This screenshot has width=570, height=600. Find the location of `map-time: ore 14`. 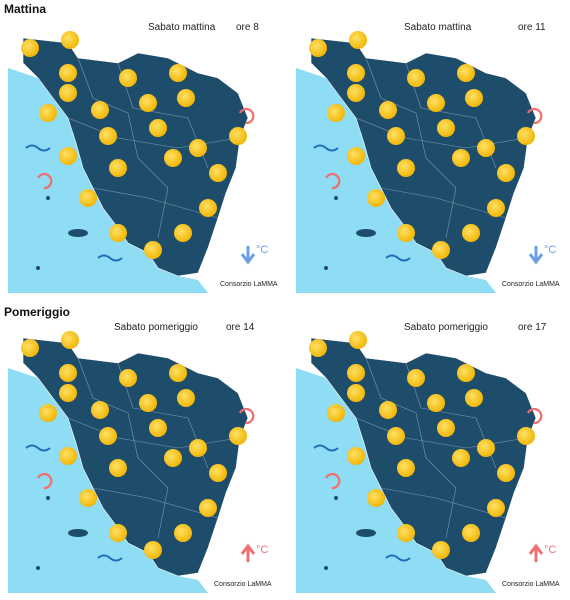

map-time: ore 14 is located at coordinates (240, 327).